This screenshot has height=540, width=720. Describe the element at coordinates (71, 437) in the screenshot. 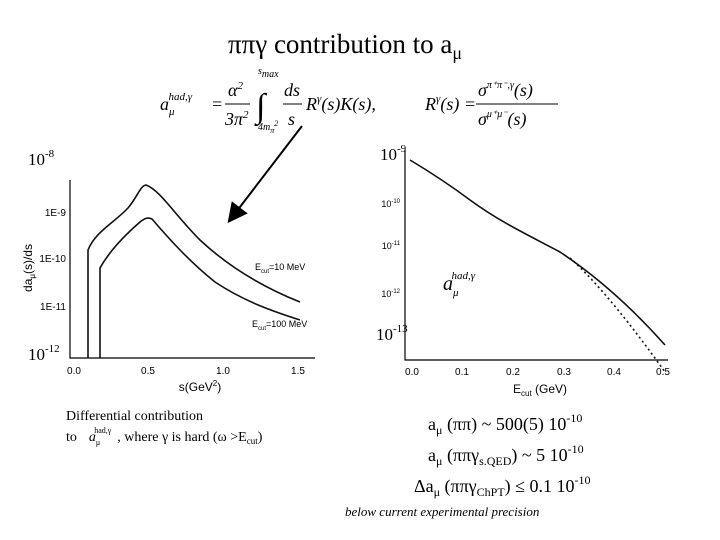

I see `text: to` at that location.